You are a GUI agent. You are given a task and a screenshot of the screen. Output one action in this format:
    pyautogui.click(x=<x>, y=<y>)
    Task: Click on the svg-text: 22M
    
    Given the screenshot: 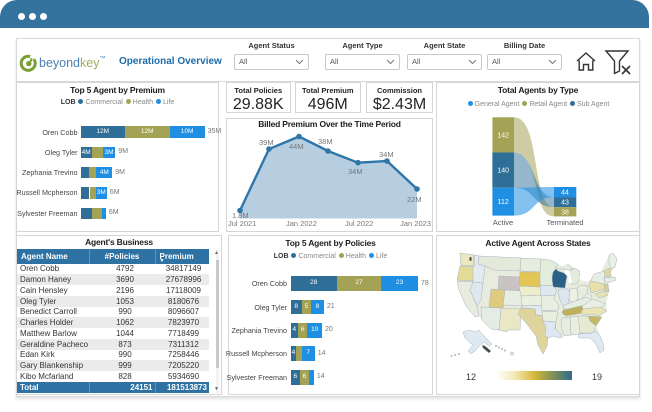 What is the action you would take?
    pyautogui.click(x=414, y=199)
    